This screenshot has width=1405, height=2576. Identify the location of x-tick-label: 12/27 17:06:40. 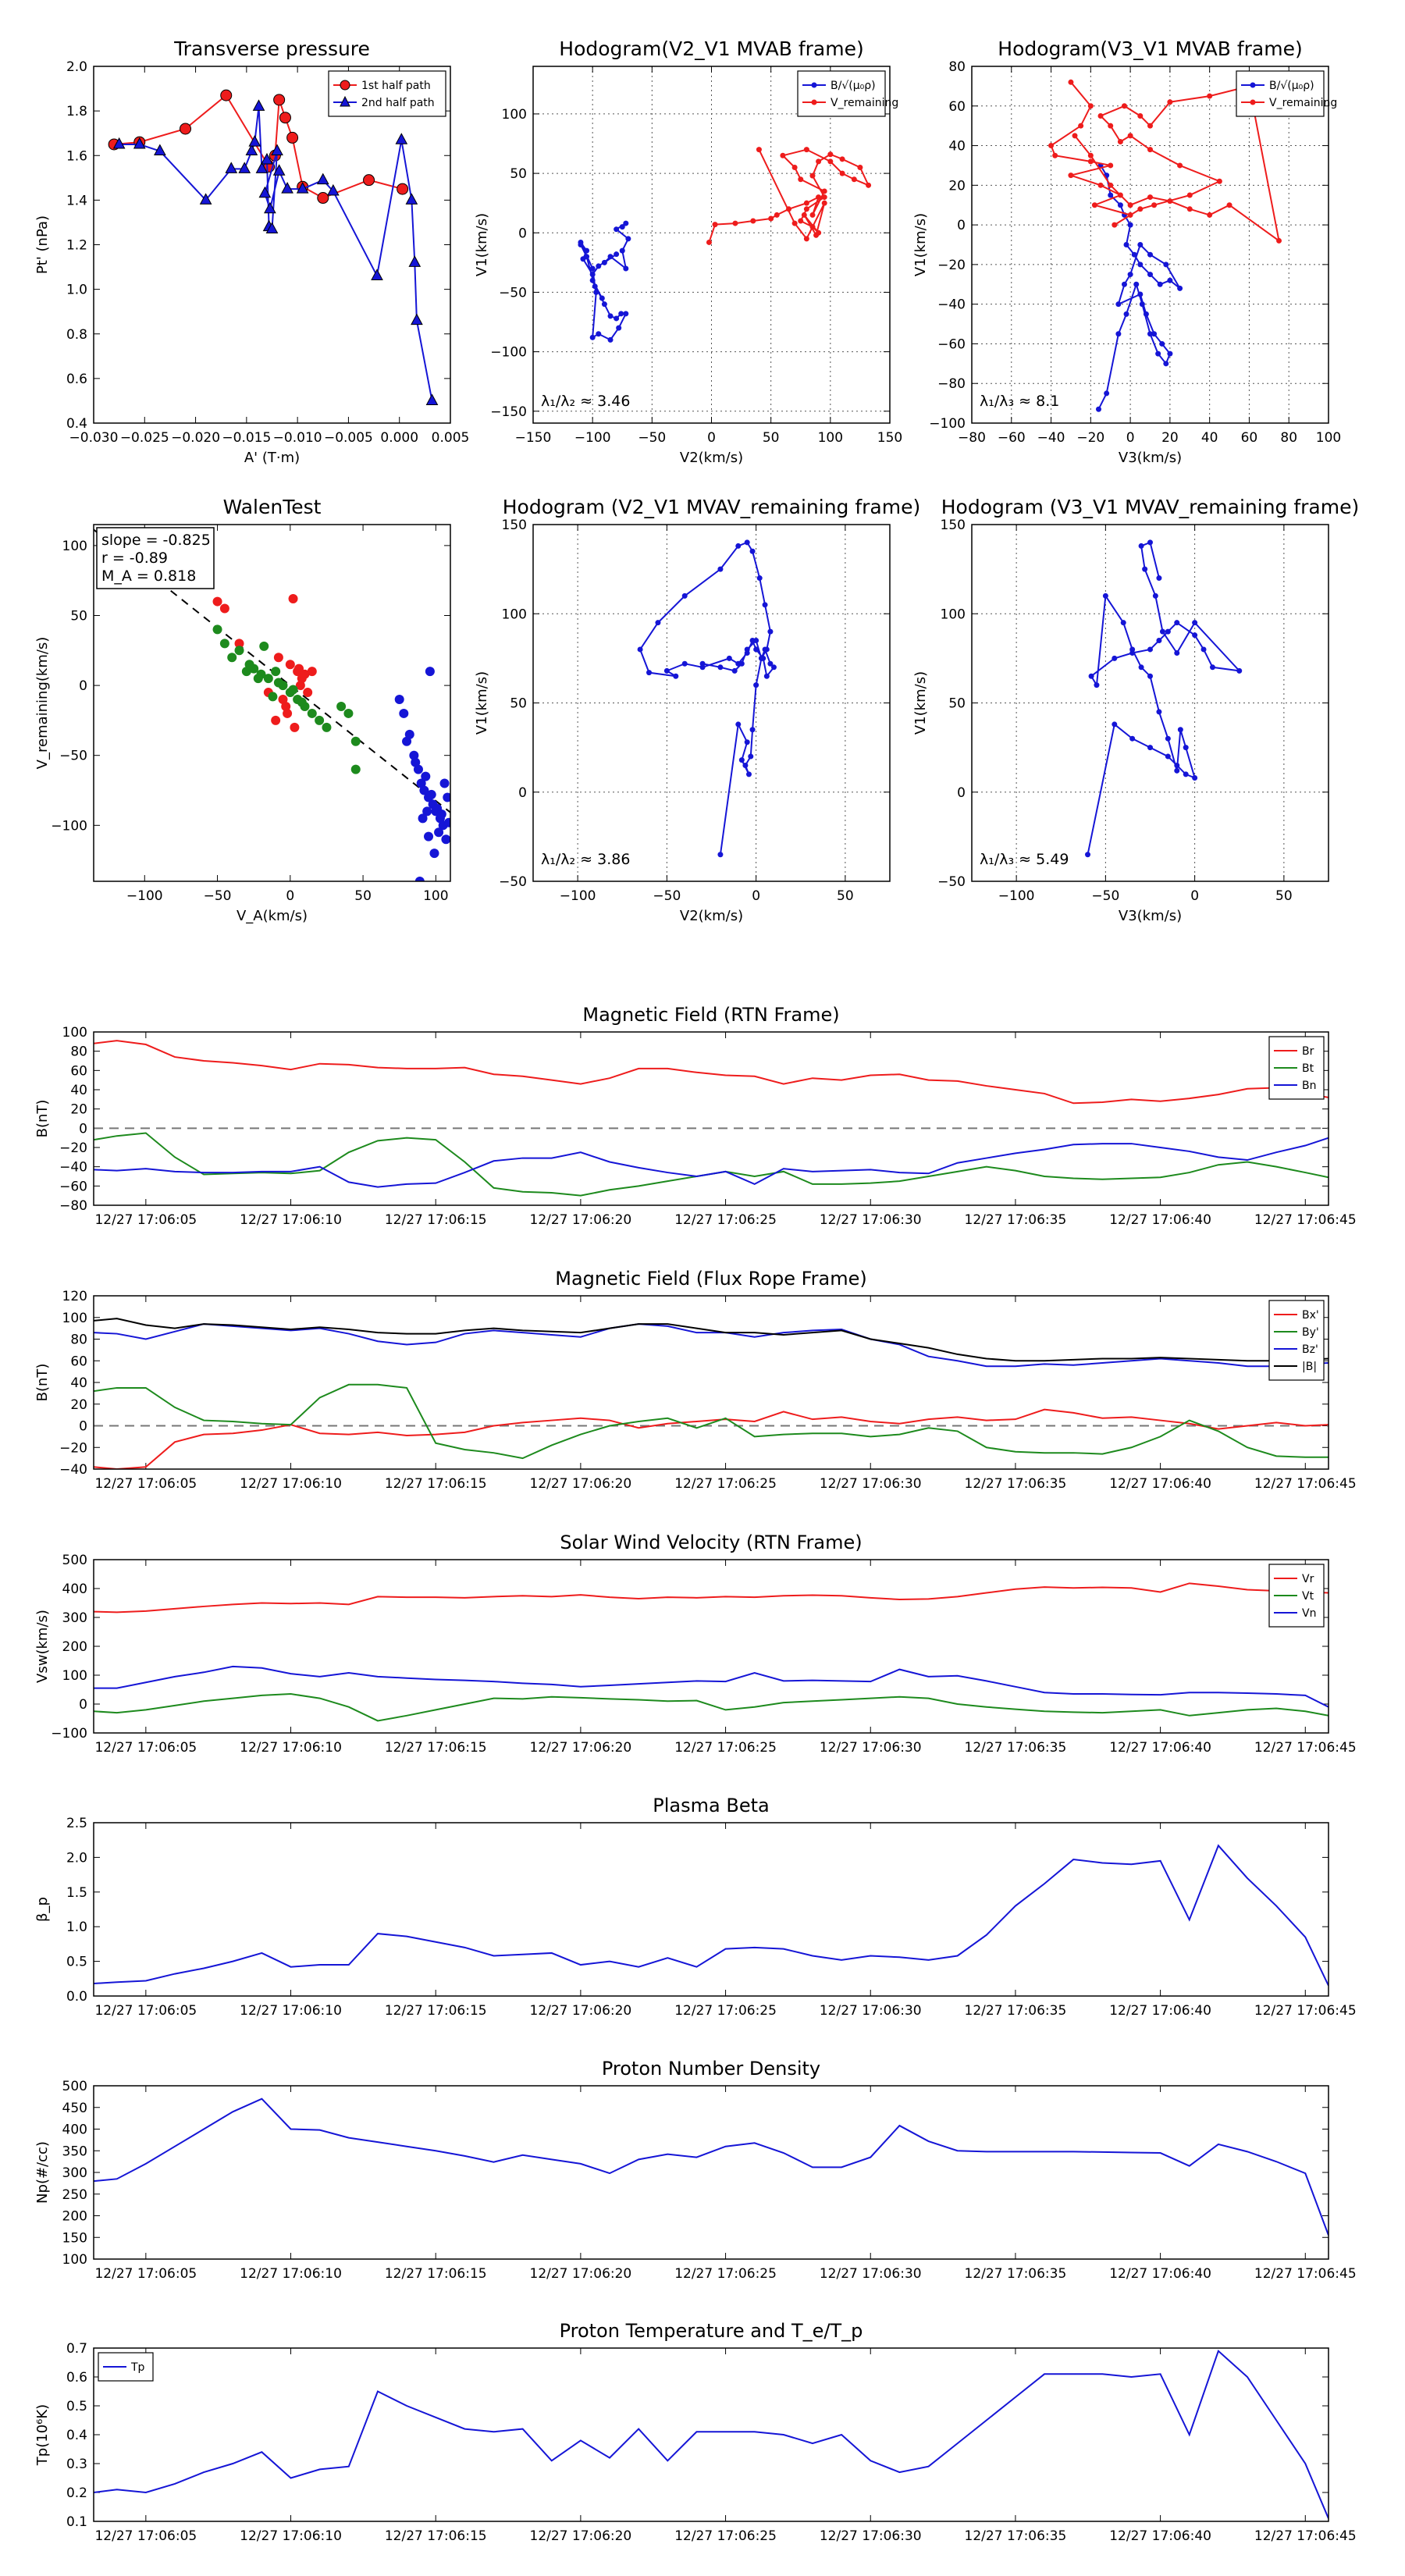
(1160, 2274).